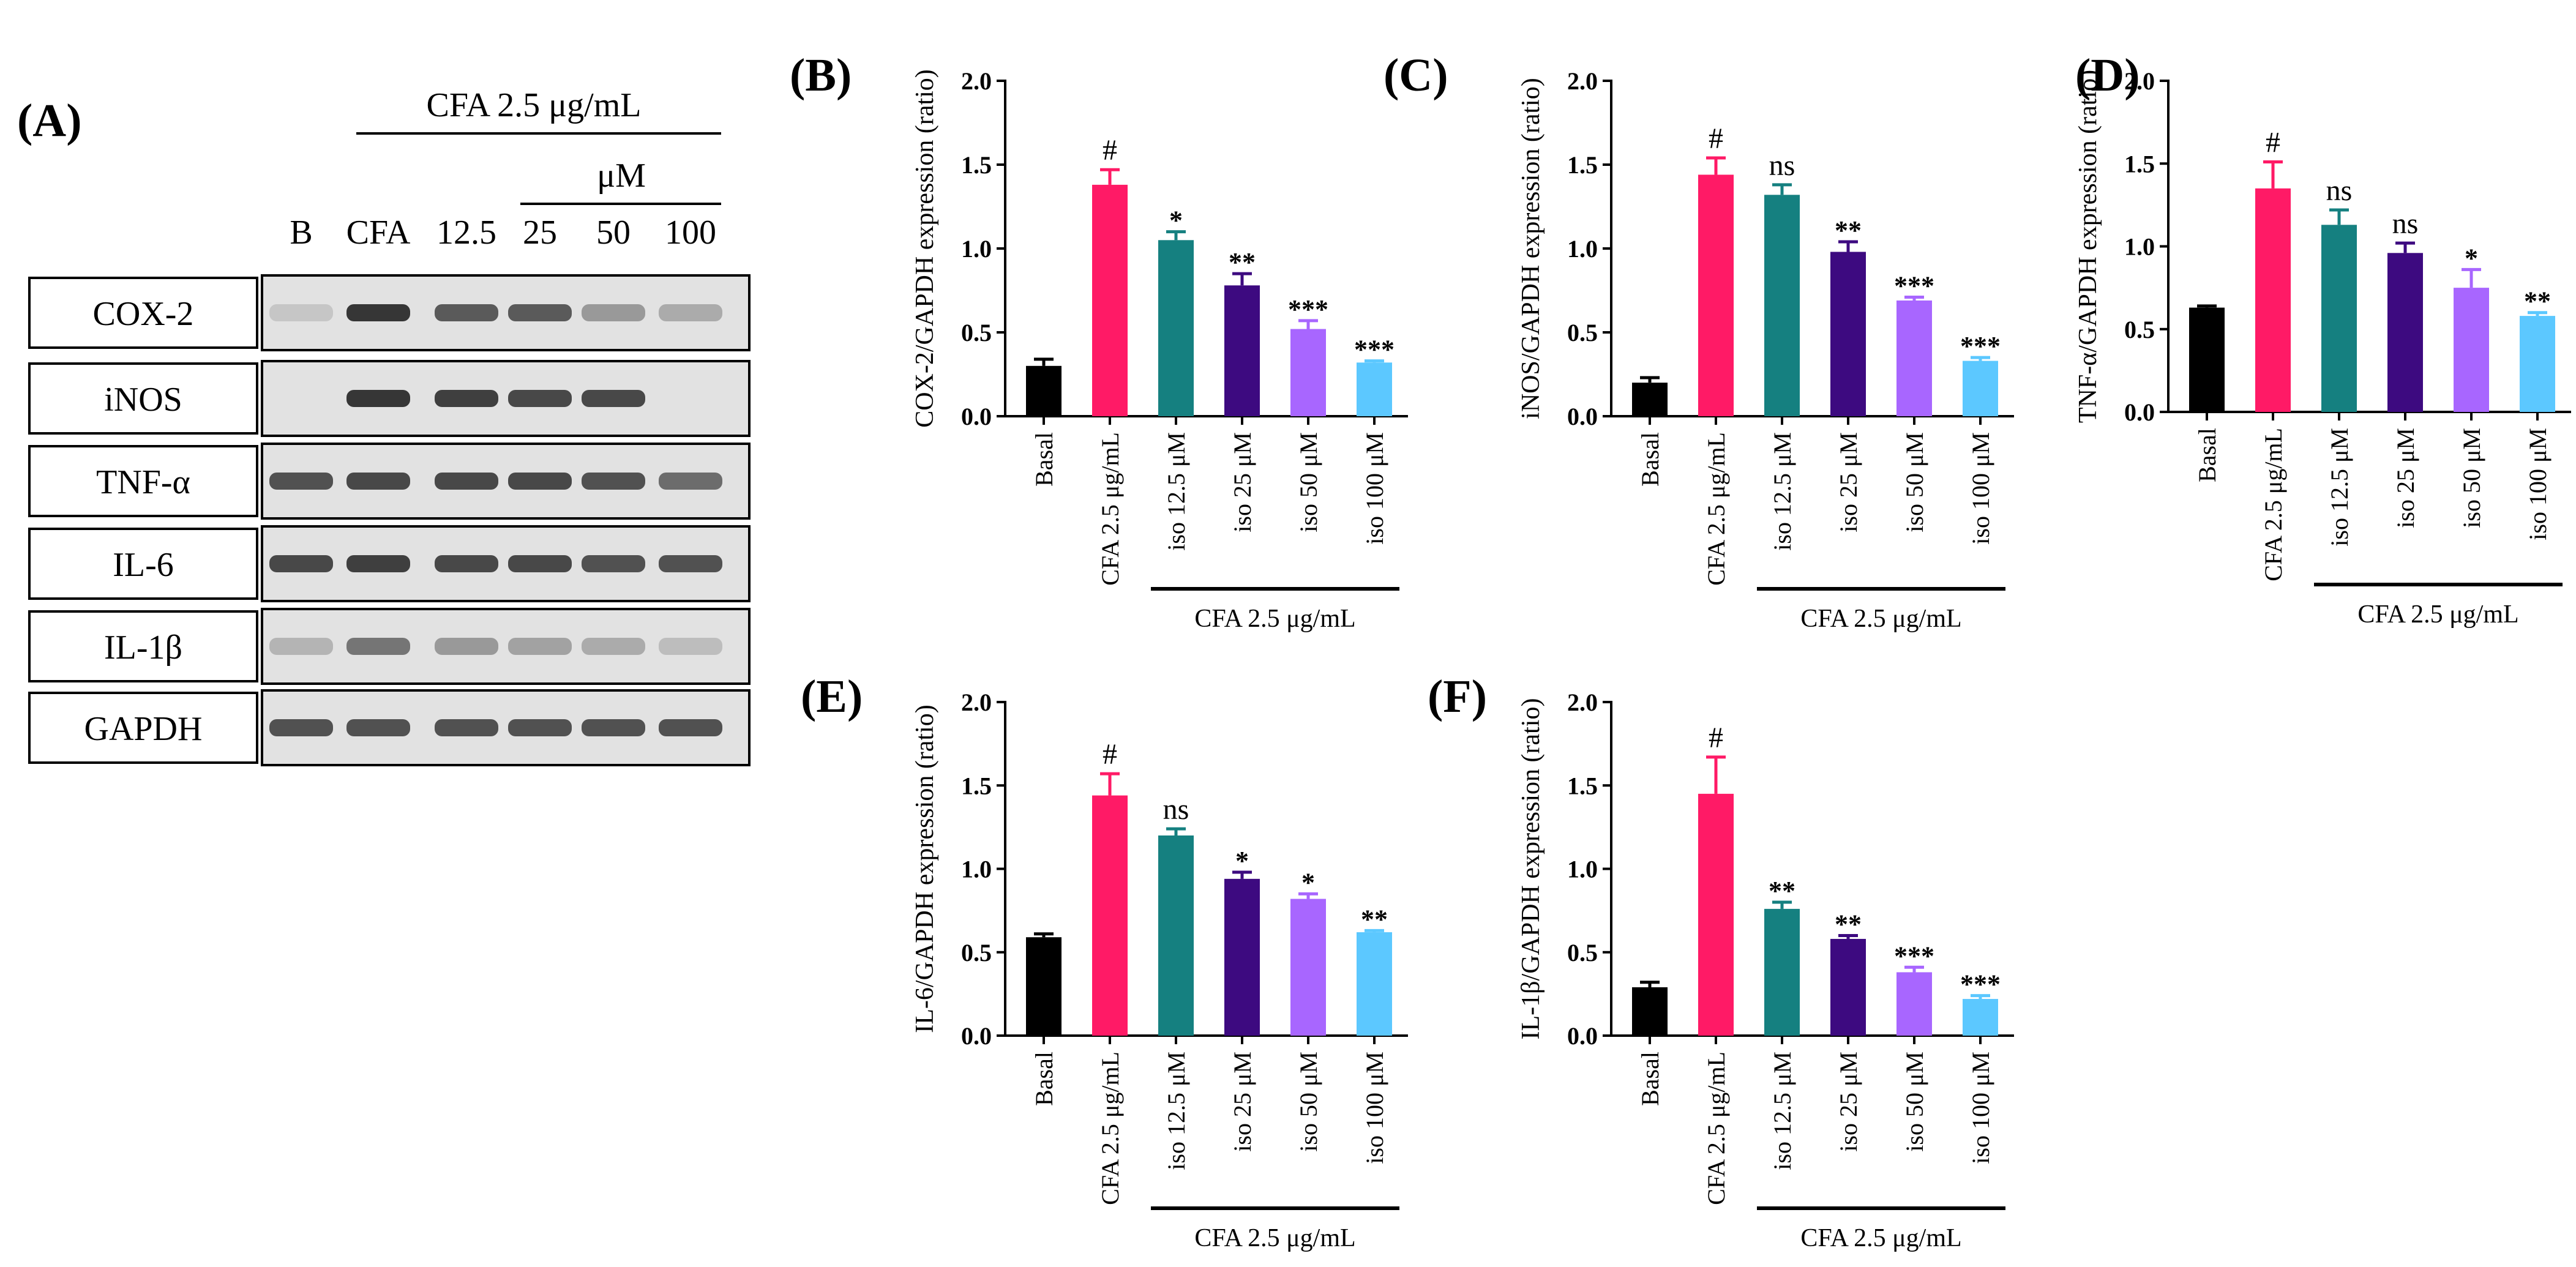 The width and height of the screenshot is (2576, 1267). What do you see at coordinates (390, 563) in the screenshot?
I see `blot-row: IL-6` at bounding box center [390, 563].